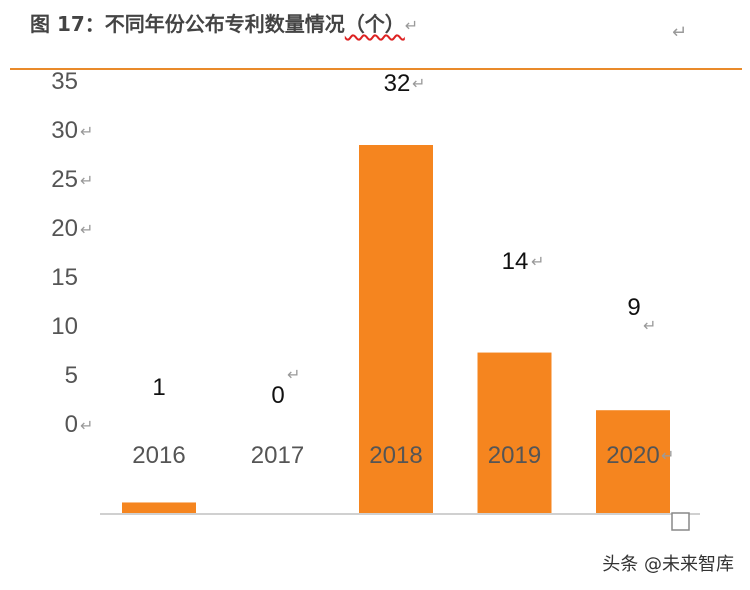 Image resolution: width=750 pixels, height=590 pixels. Describe the element at coordinates (680, 32) in the screenshot. I see `return-mark-icon: ↵` at that location.